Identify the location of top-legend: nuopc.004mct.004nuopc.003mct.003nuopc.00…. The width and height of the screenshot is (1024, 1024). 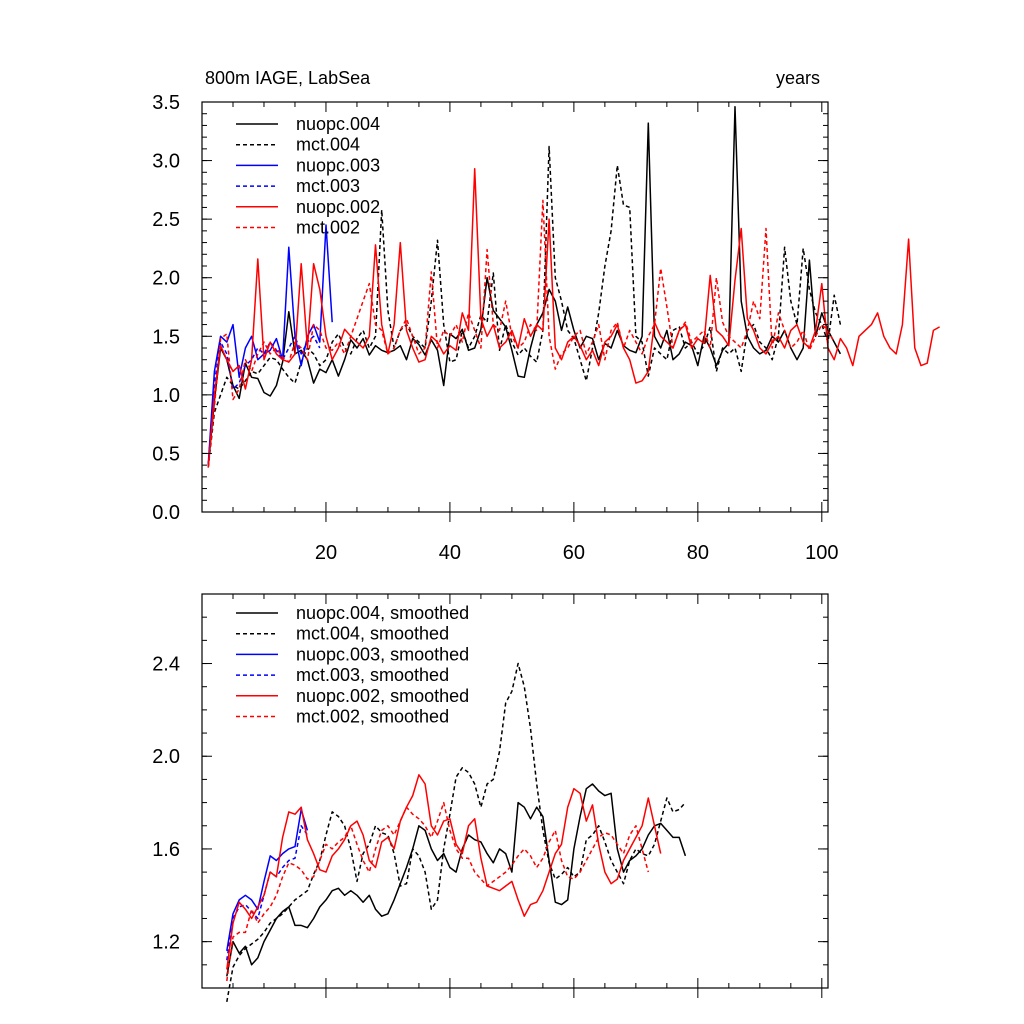
(308, 176).